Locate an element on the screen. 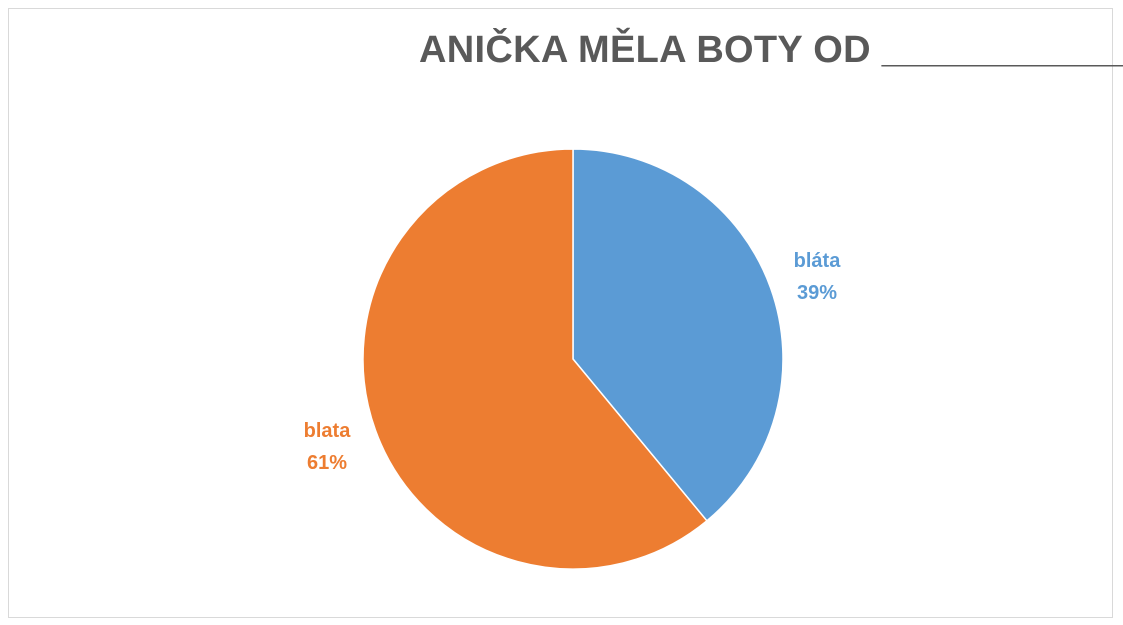 The image size is (1123, 625). slice-category-label: bláta is located at coordinates (818, 261).